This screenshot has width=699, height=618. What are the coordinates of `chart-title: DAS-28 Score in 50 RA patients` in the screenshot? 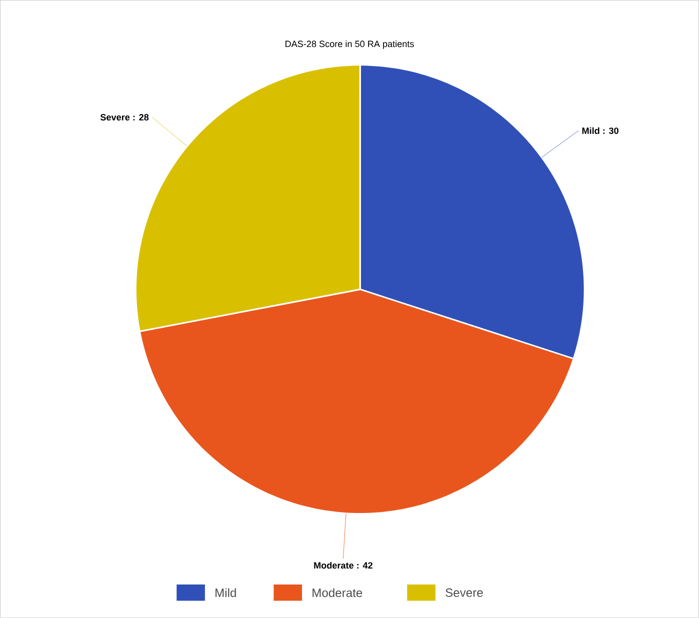 It's located at (350, 44).